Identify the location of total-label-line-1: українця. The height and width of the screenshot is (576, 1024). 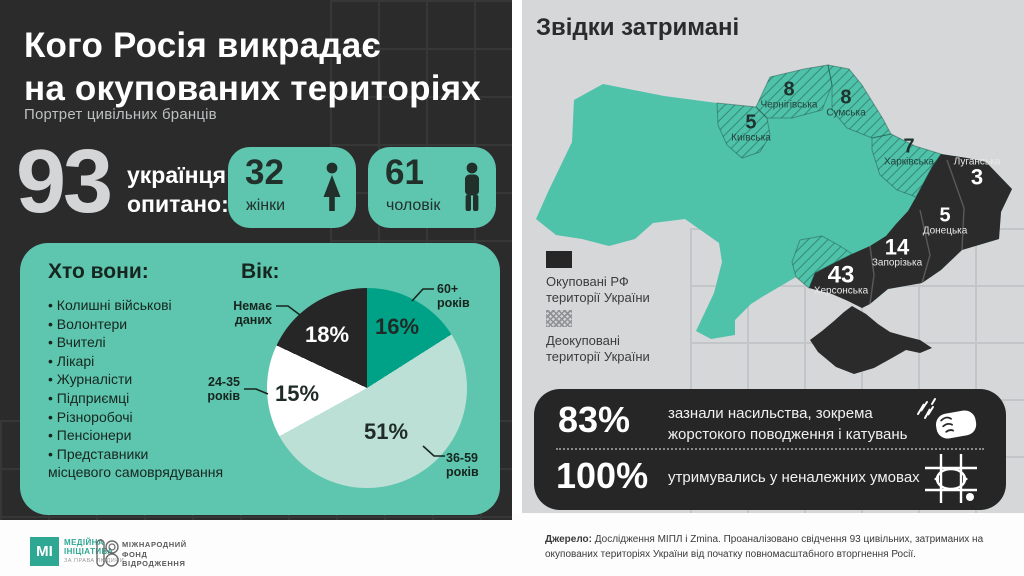
(177, 175).